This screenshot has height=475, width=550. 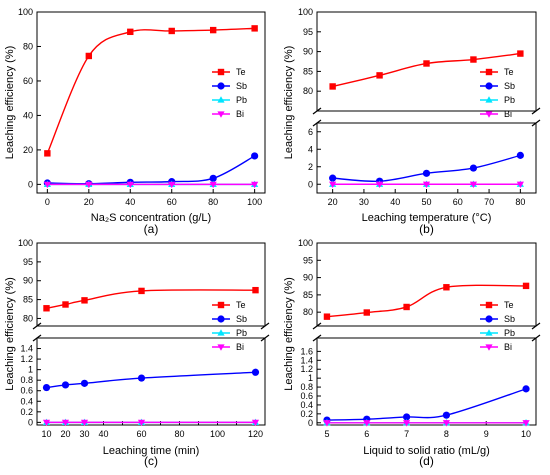 What do you see at coordinates (151, 461) in the screenshot?
I see `panel-label: (c)` at bounding box center [151, 461].